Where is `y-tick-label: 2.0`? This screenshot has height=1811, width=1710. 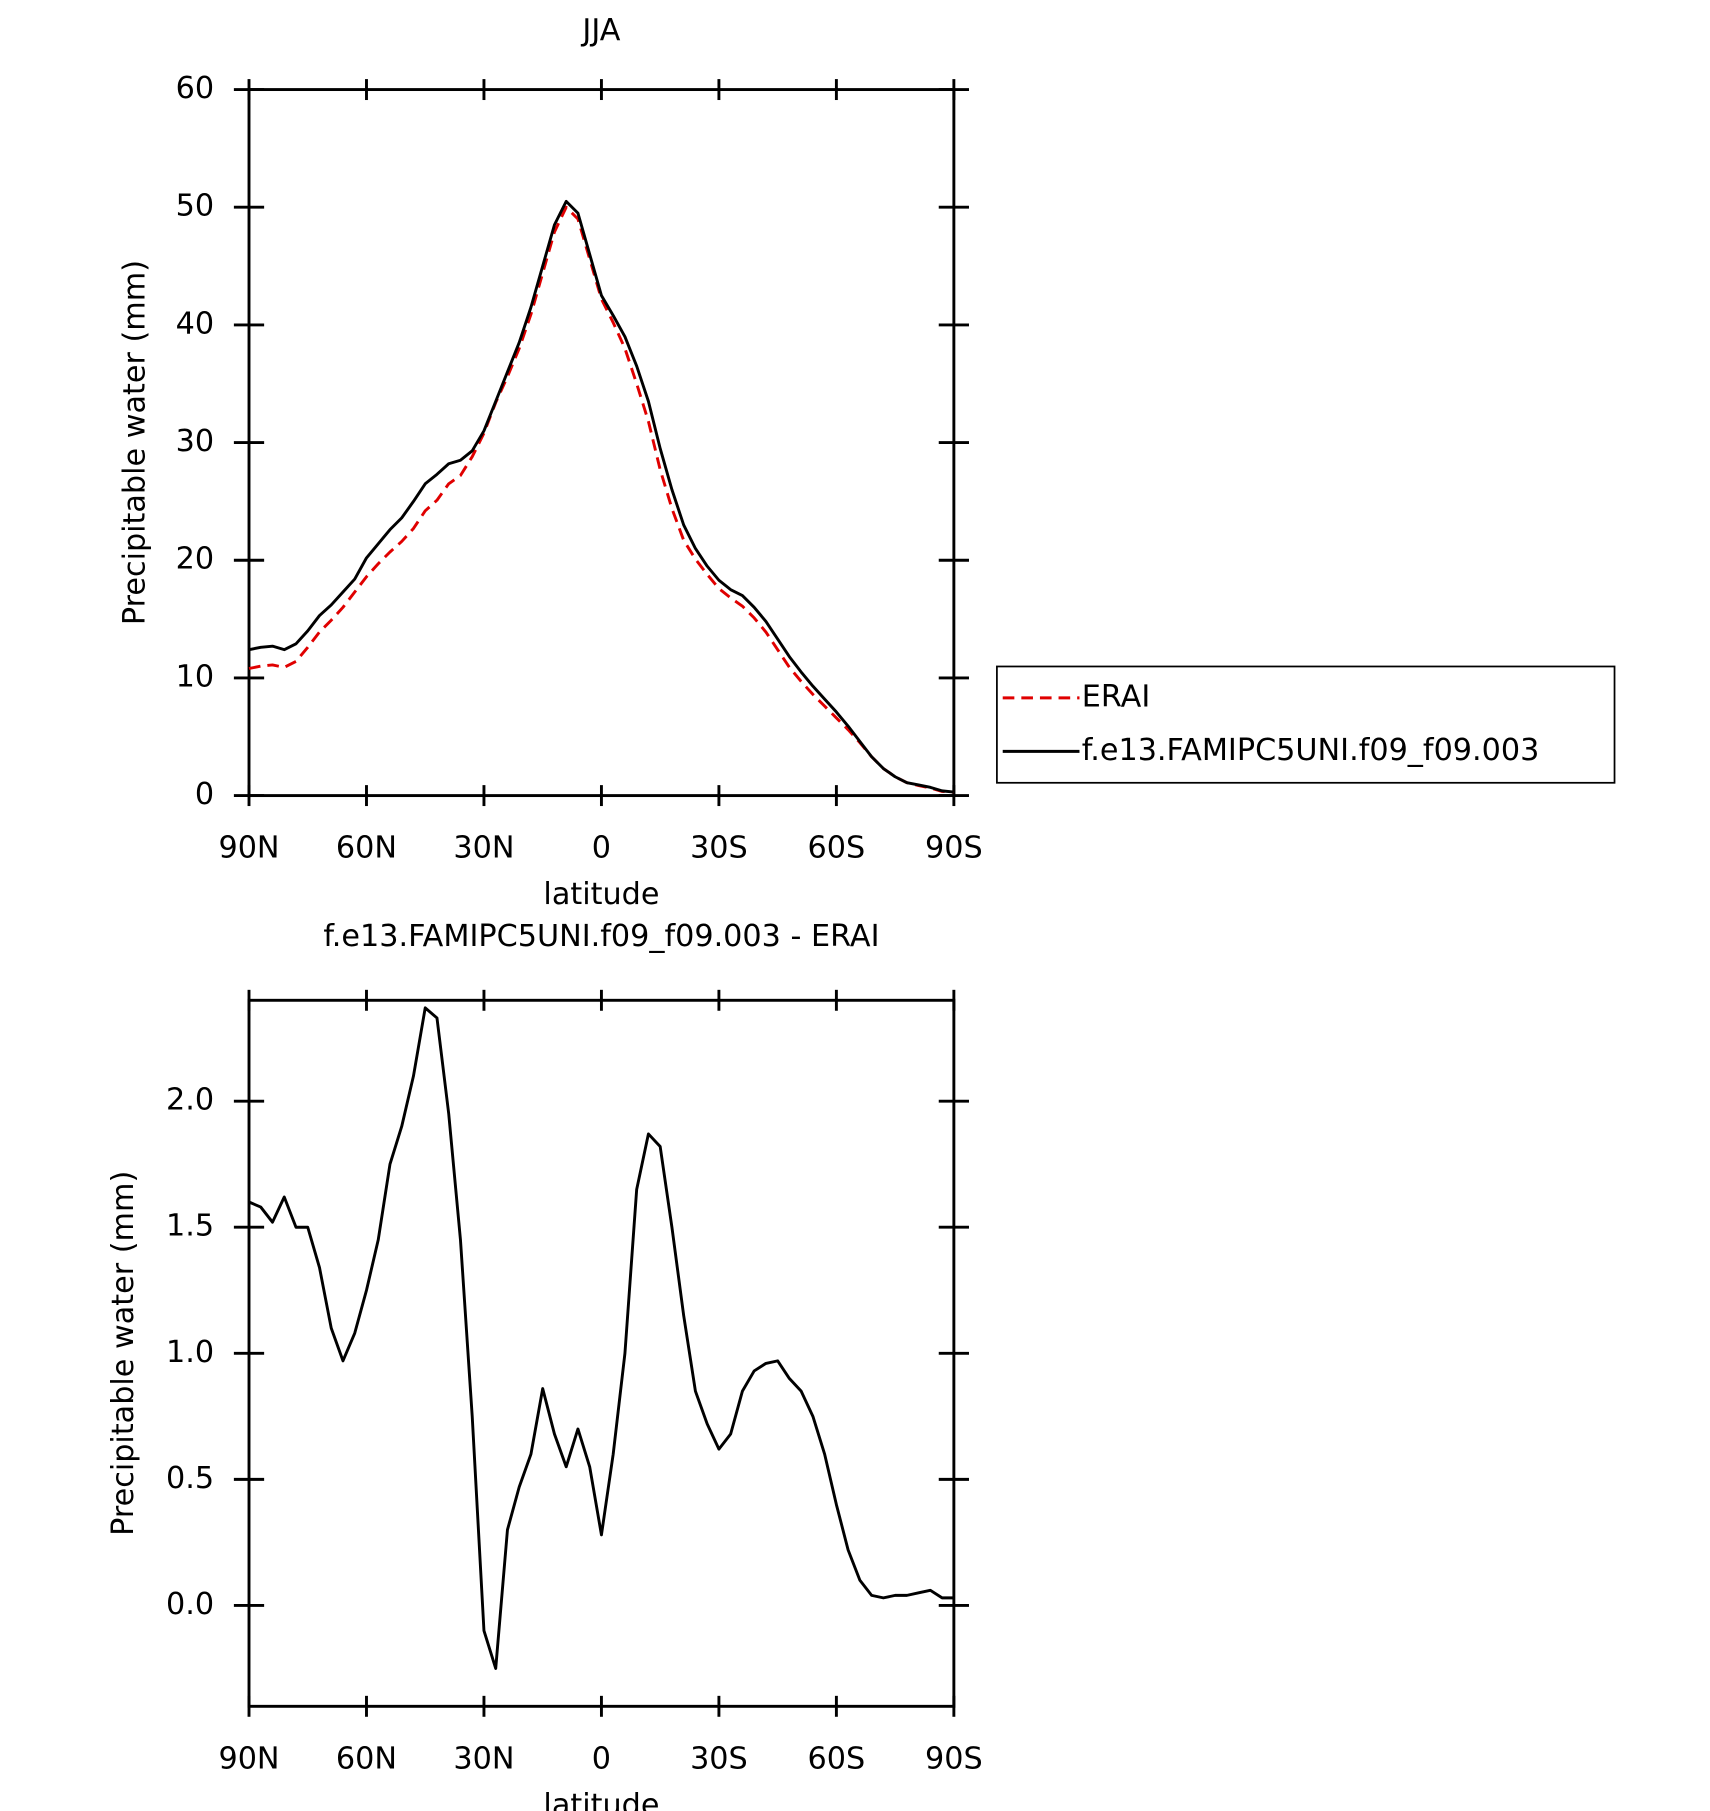
y-tick-label: 2.0 is located at coordinates (190, 1100).